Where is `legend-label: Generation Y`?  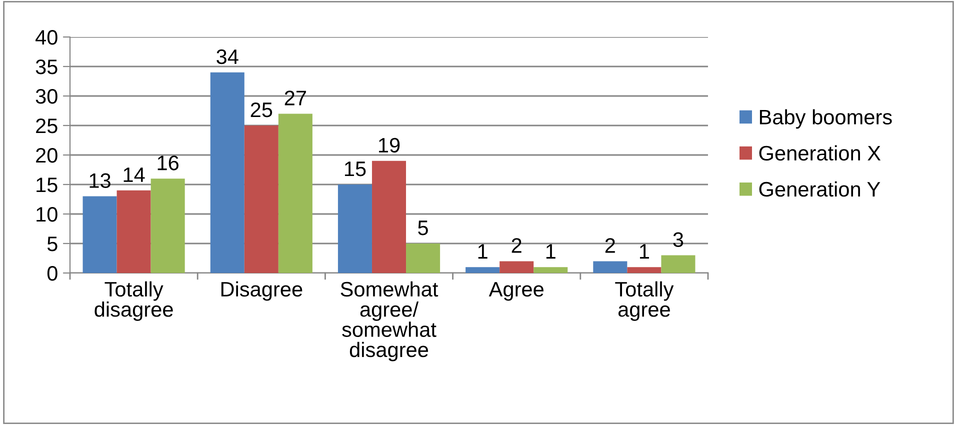 legend-label: Generation Y is located at coordinates (819, 189).